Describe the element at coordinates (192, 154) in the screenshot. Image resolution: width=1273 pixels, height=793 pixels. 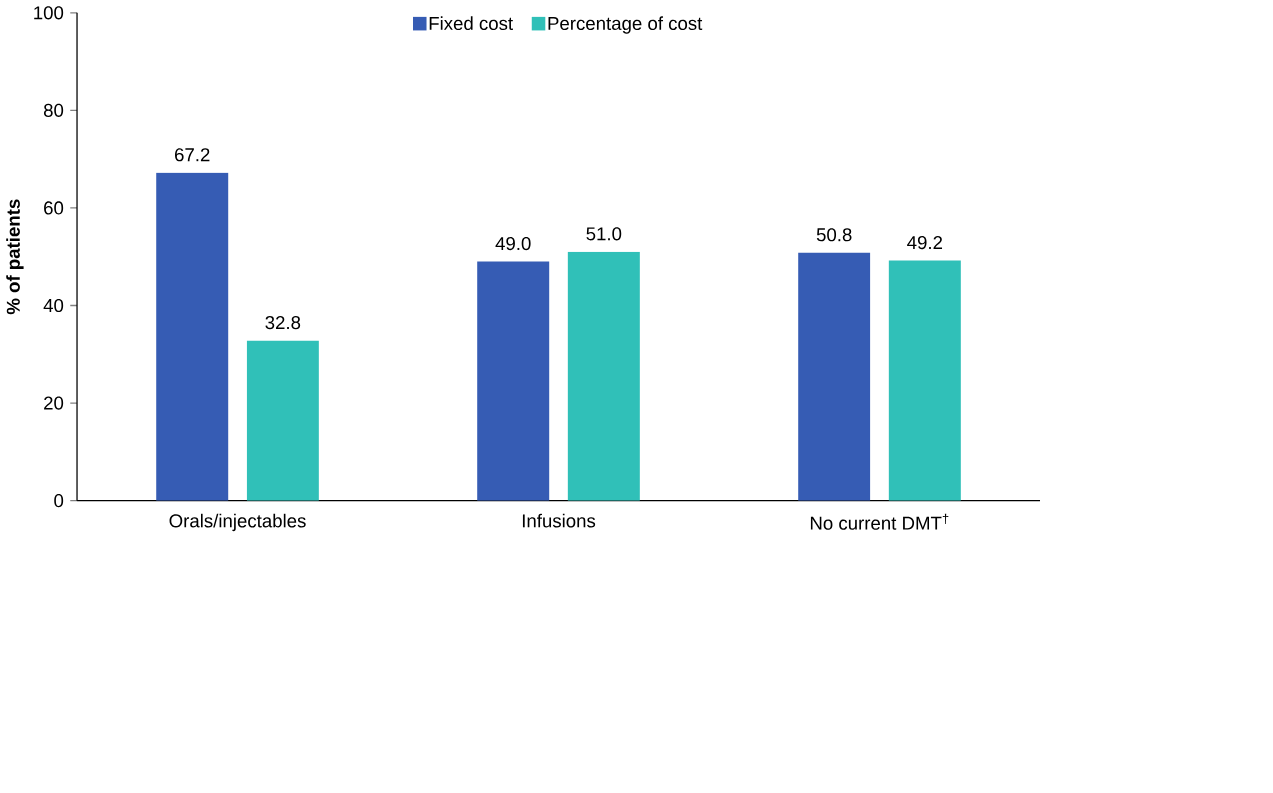
I see `data-label: 67.2` at that location.